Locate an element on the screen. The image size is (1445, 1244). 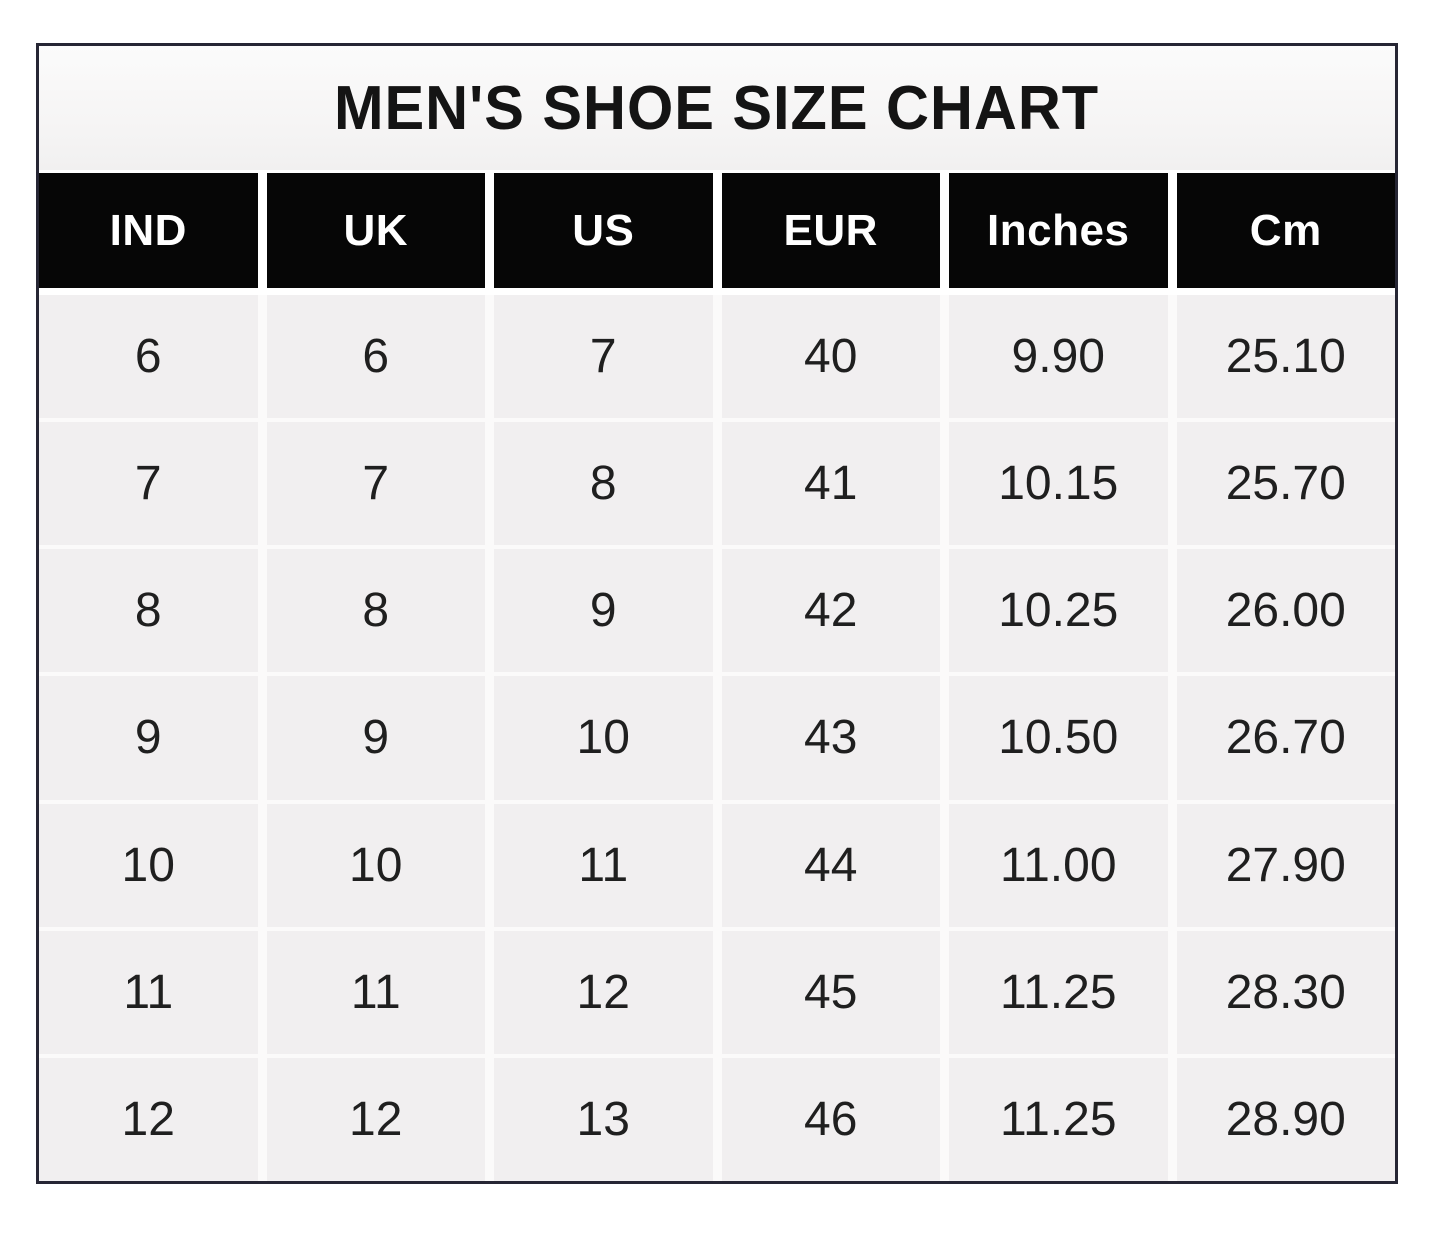
size-cell: 42 is located at coordinates (830, 611).